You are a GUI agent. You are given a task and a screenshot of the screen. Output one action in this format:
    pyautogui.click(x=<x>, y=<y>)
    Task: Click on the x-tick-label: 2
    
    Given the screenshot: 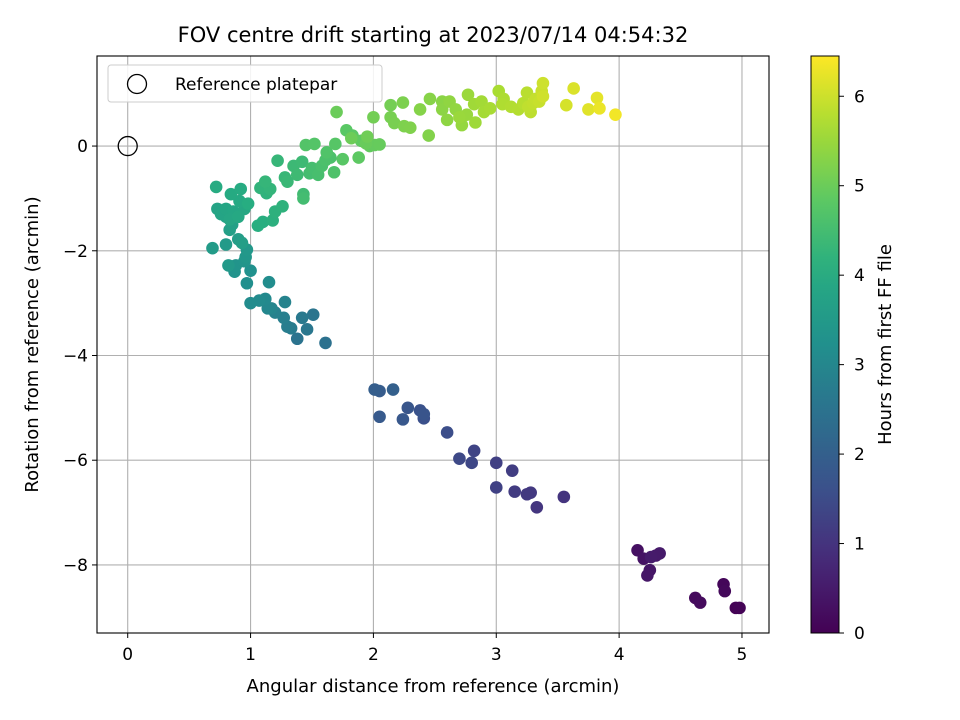 What is the action you would take?
    pyautogui.click(x=373, y=655)
    